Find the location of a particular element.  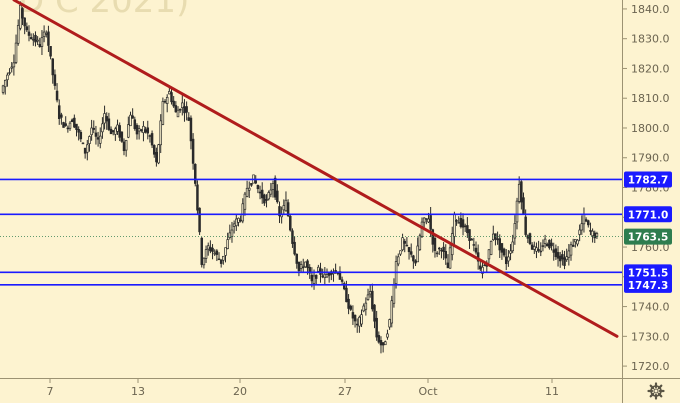

time-axis-bg is located at coordinates (340, 390).